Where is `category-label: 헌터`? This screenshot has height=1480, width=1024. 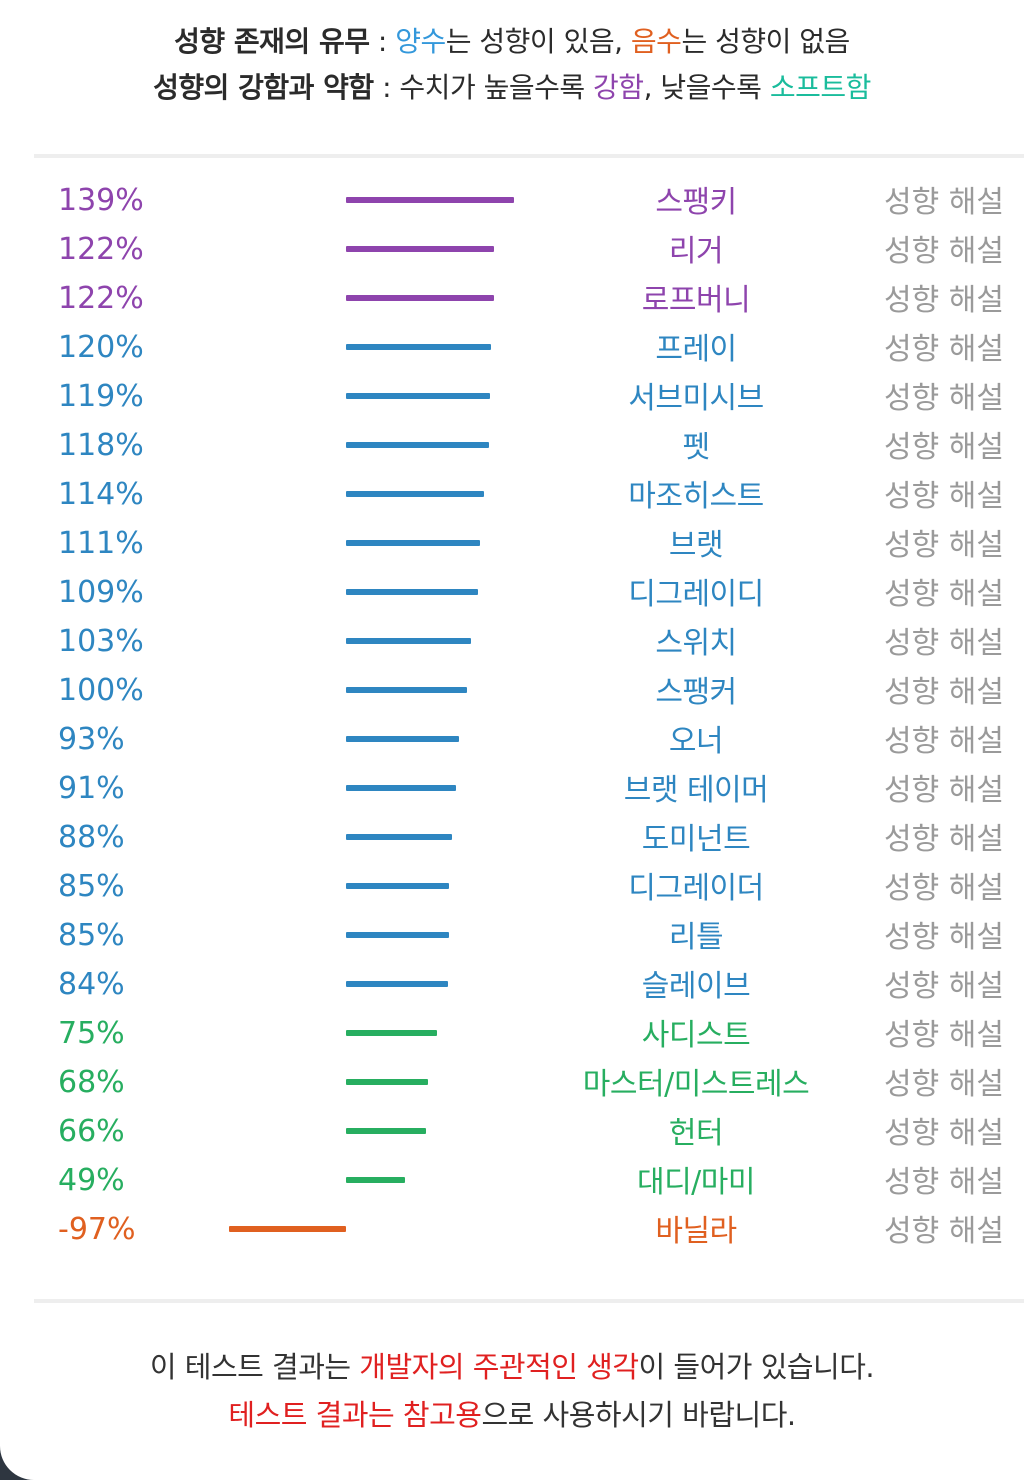
category-label: 헌터 is located at coordinates (696, 1133).